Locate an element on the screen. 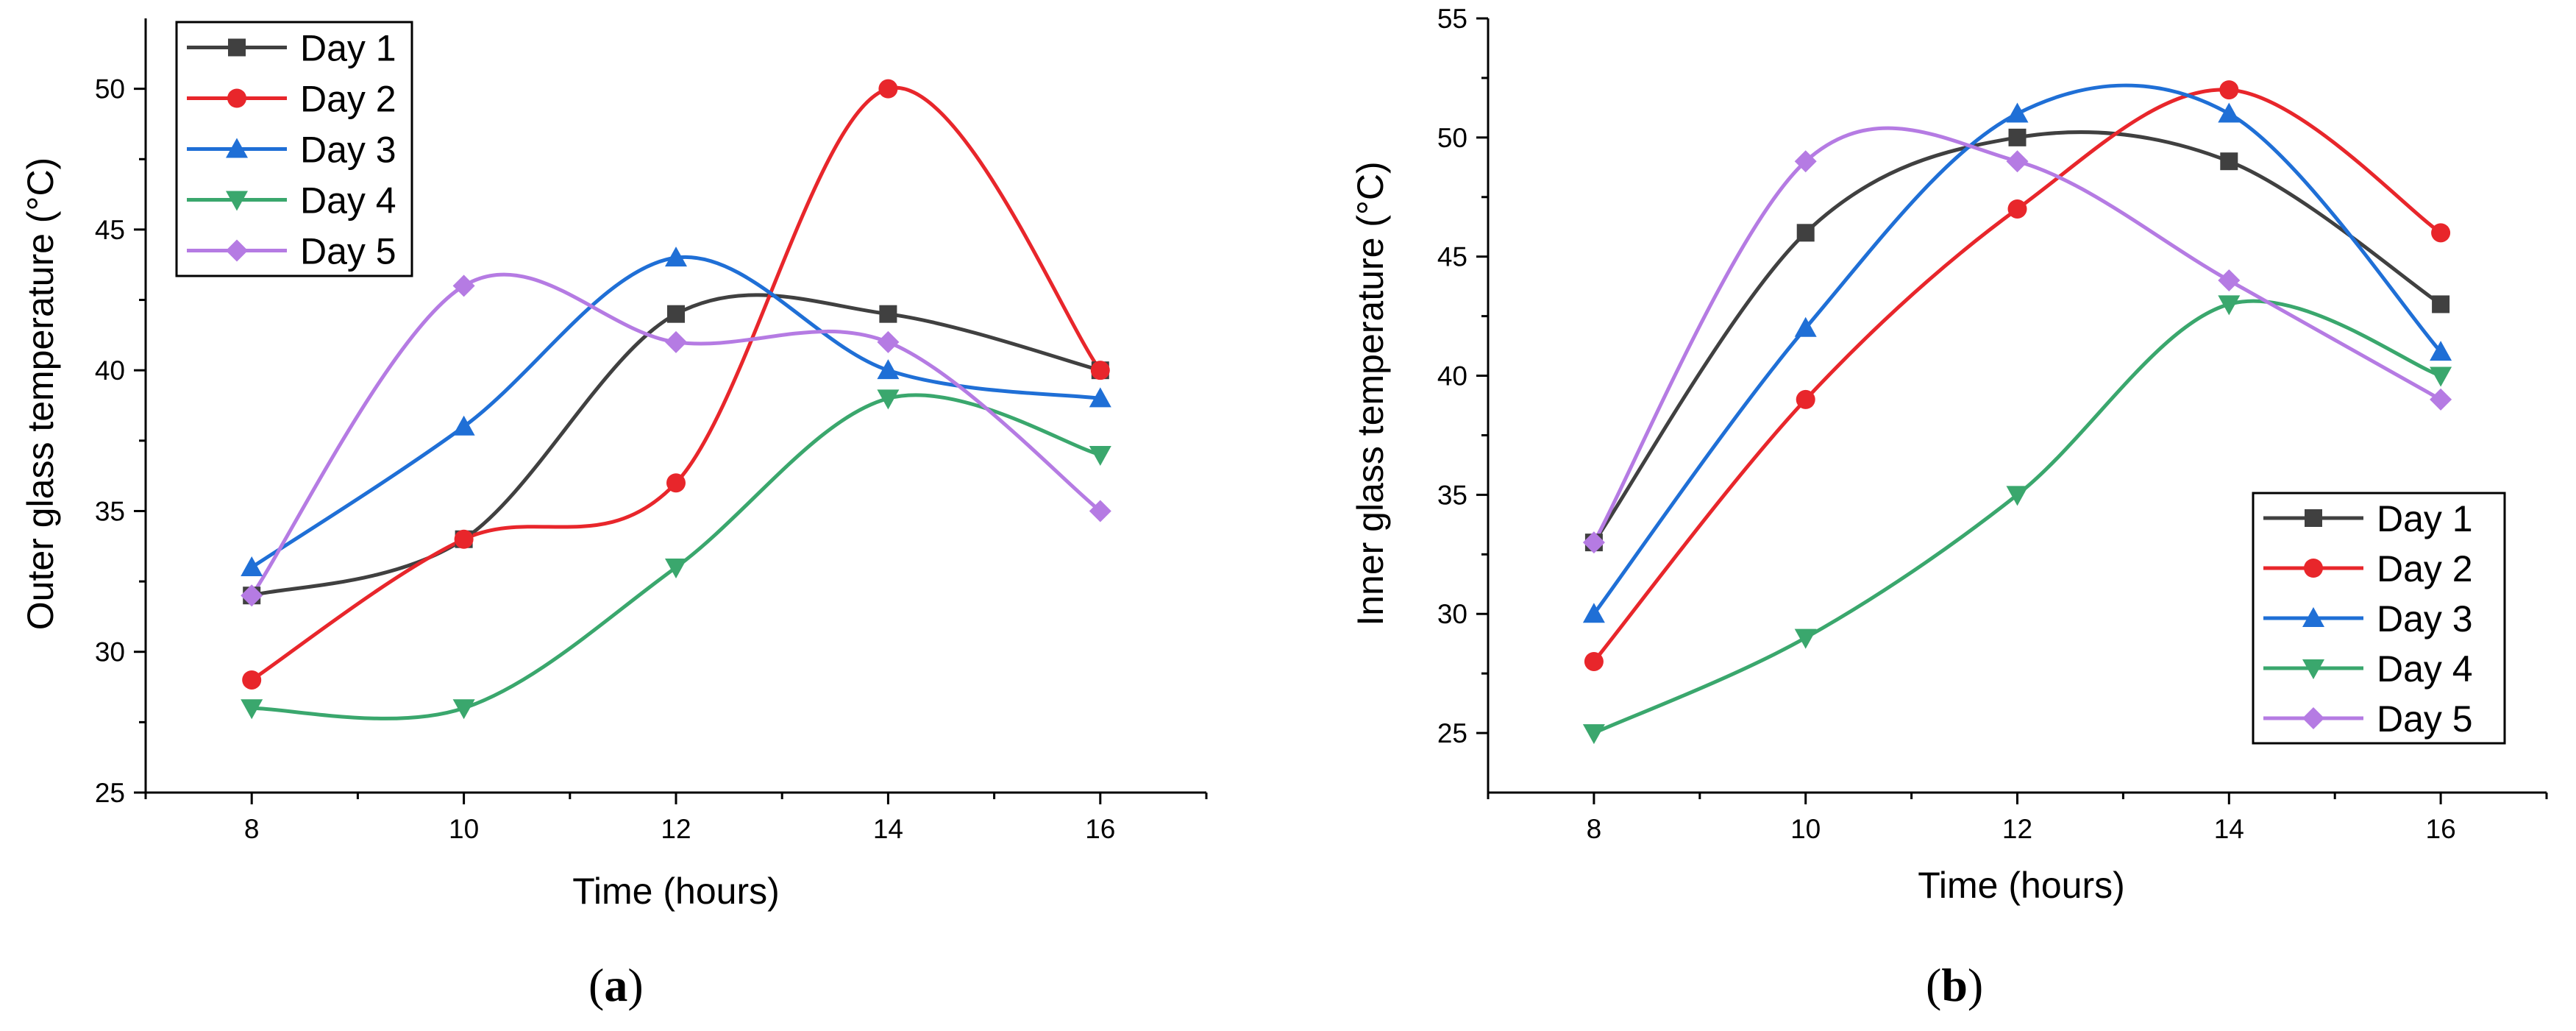 The image size is (2576, 1031). caption-a: (a) is located at coordinates (616, 985).